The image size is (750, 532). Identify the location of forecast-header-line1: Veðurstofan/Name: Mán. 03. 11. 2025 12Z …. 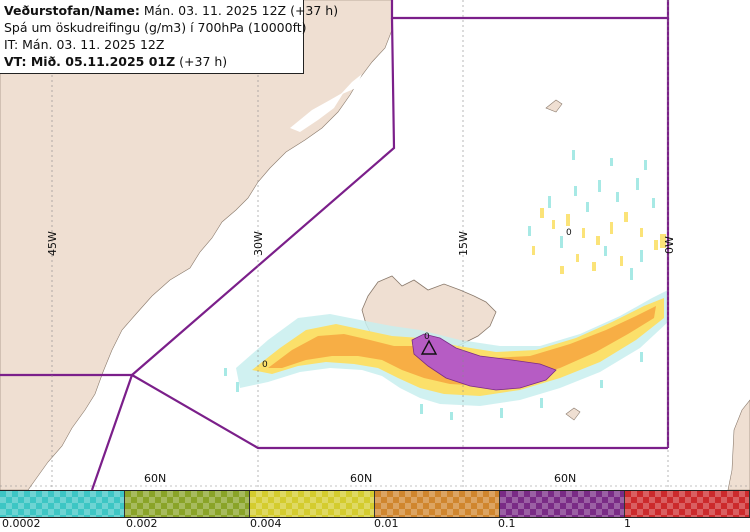
(171, 10).